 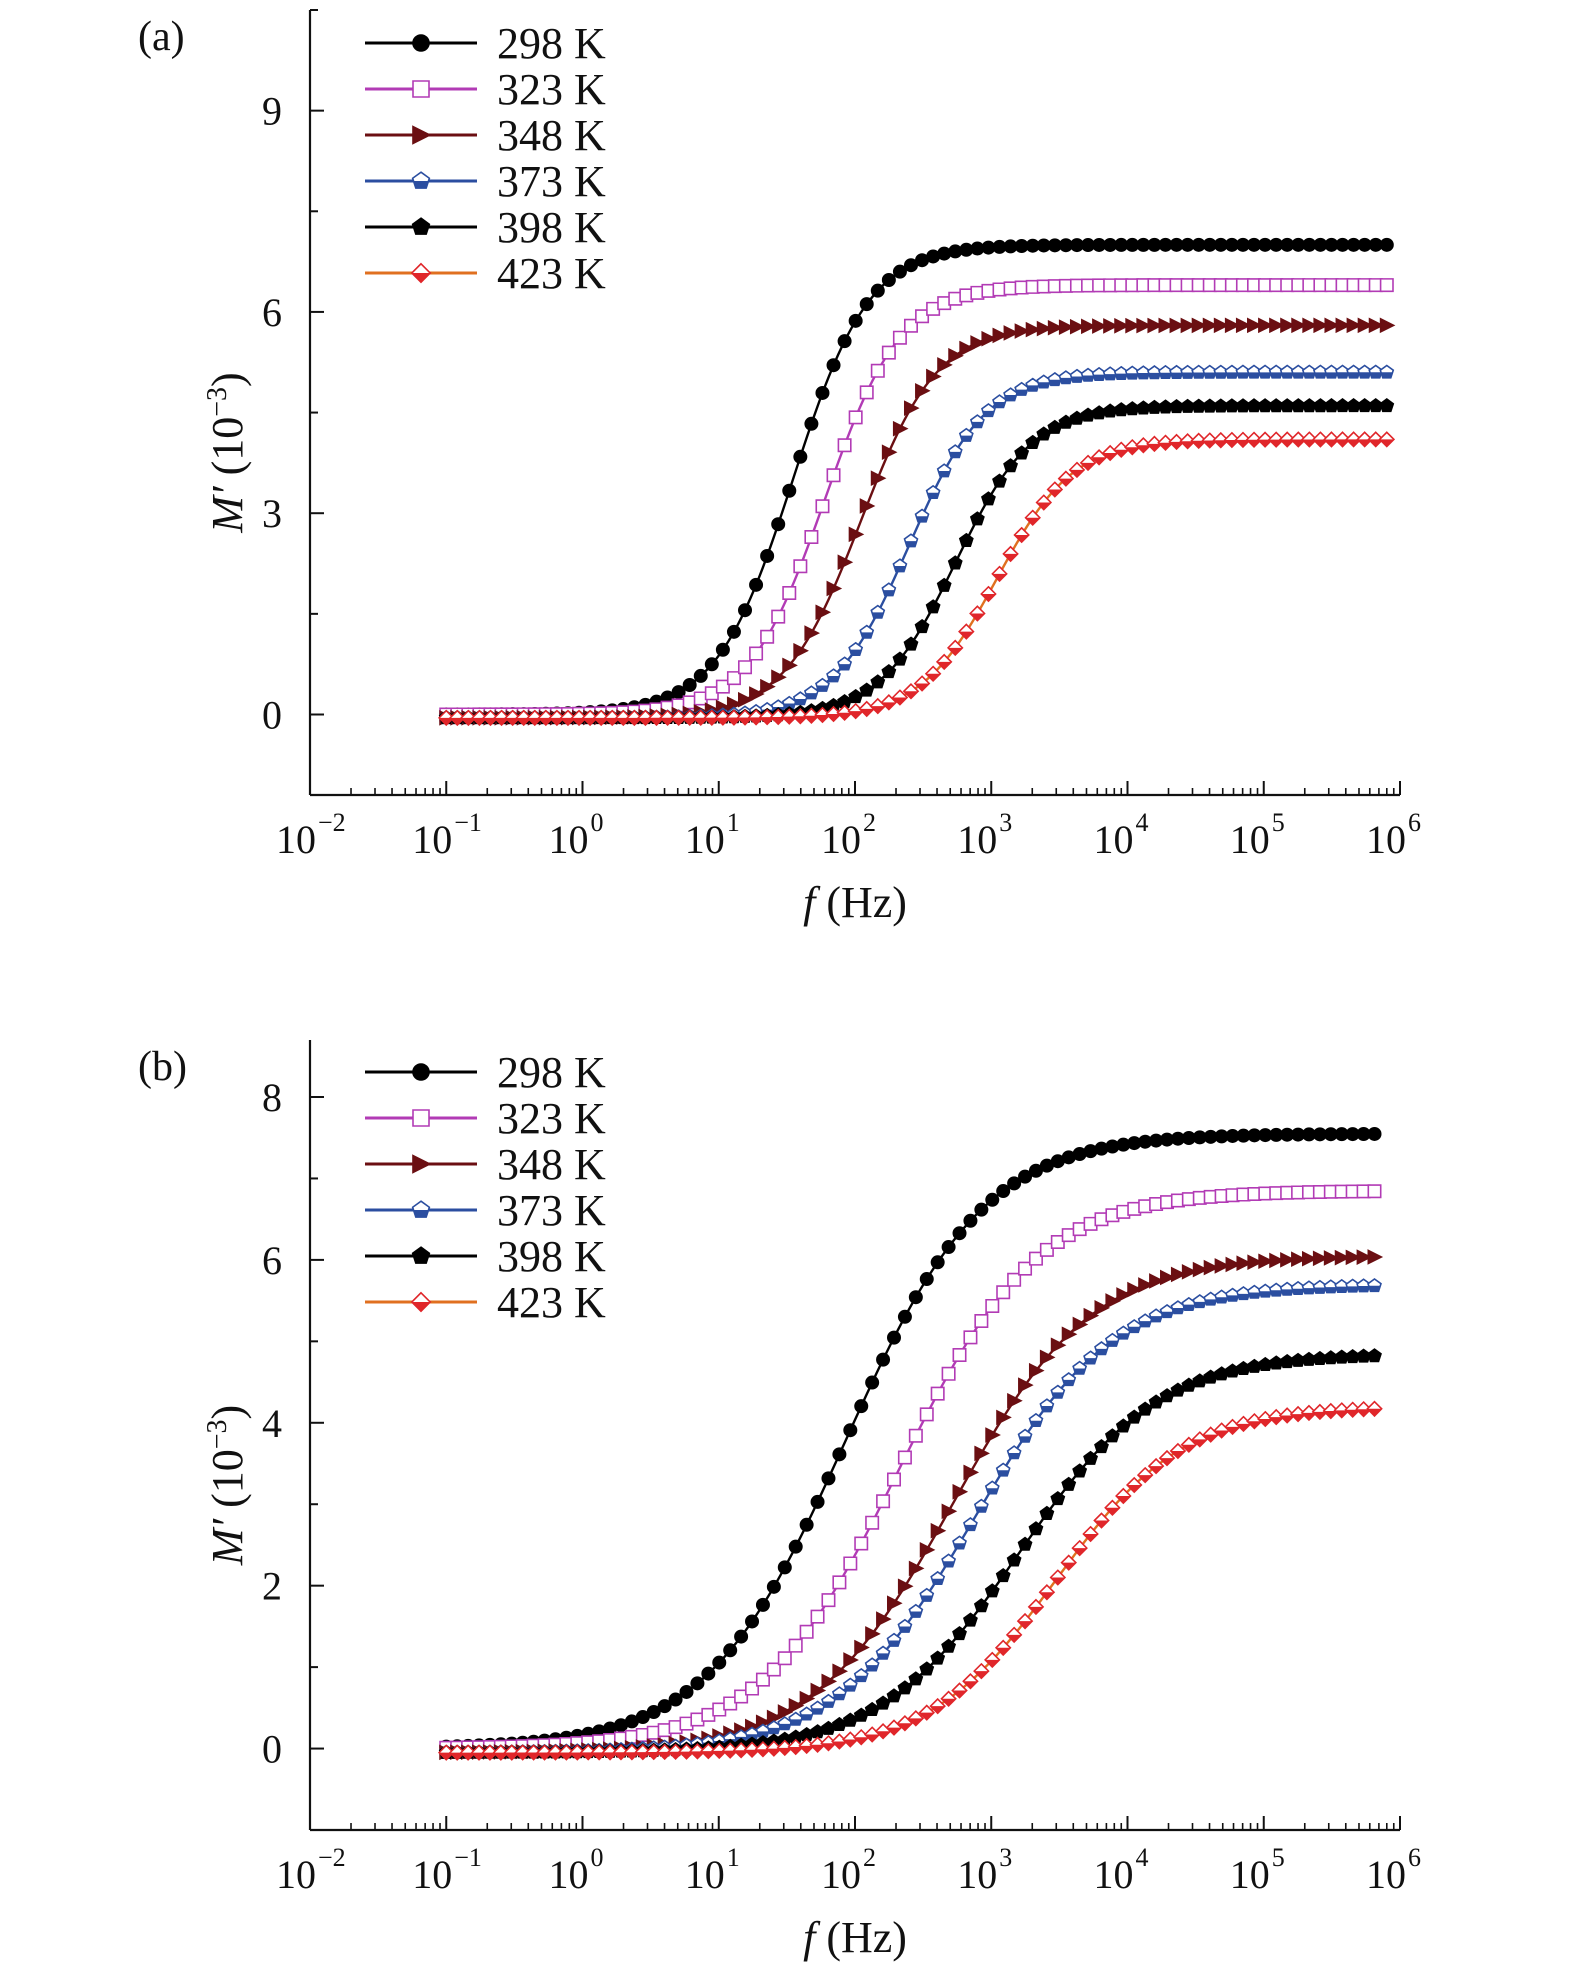 I want to click on x-tick-exponent: 6, so click(x=1414, y=822).